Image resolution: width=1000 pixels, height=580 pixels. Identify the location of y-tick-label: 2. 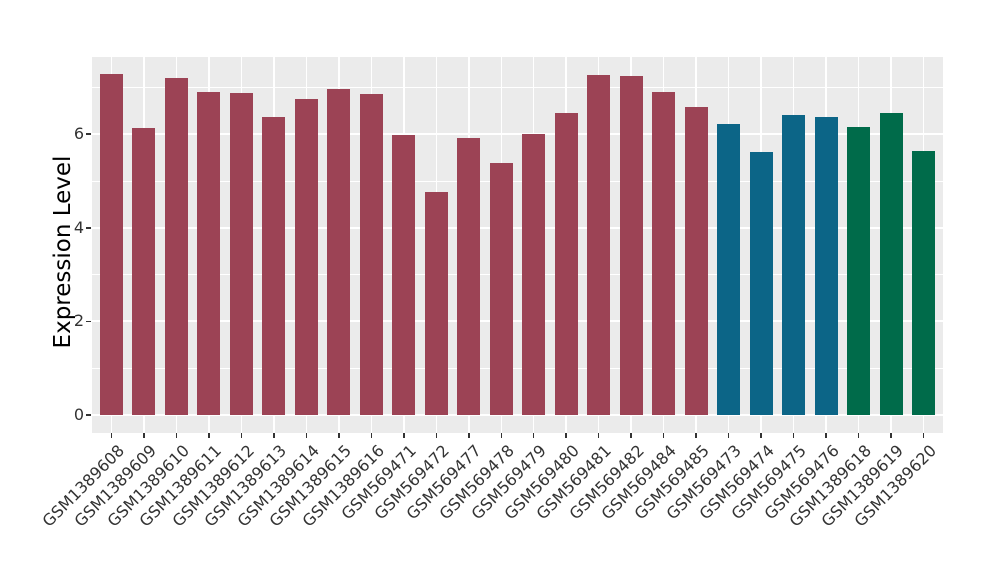
(78, 321).